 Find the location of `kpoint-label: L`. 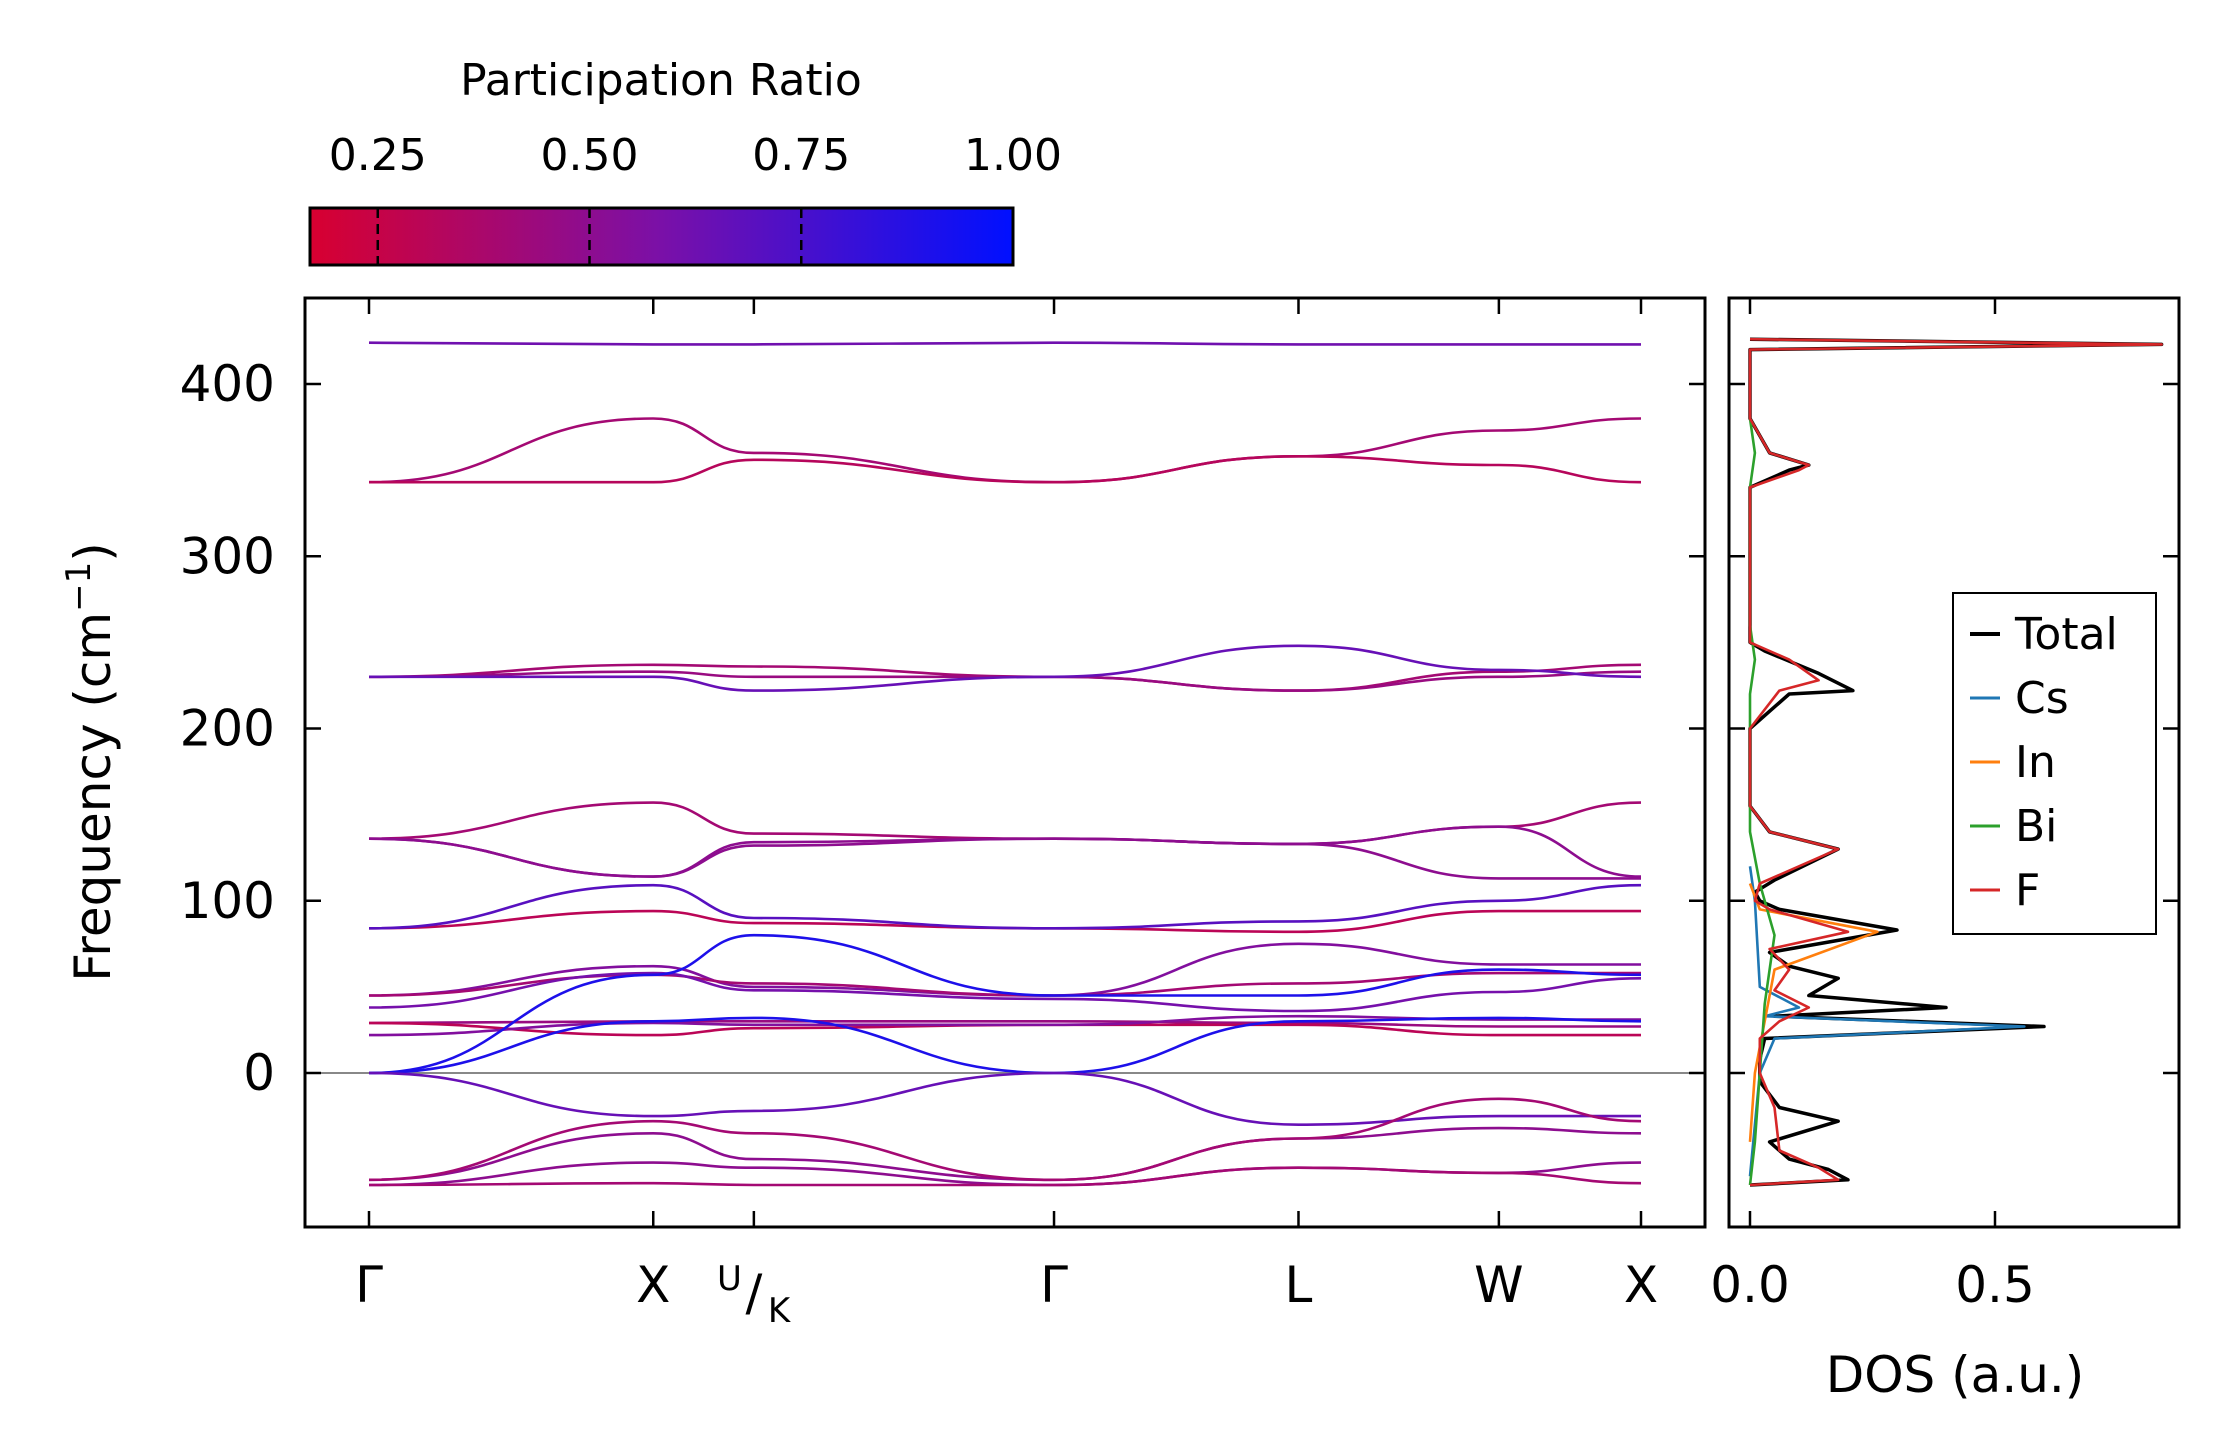

kpoint-label: L is located at coordinates (1299, 1285).